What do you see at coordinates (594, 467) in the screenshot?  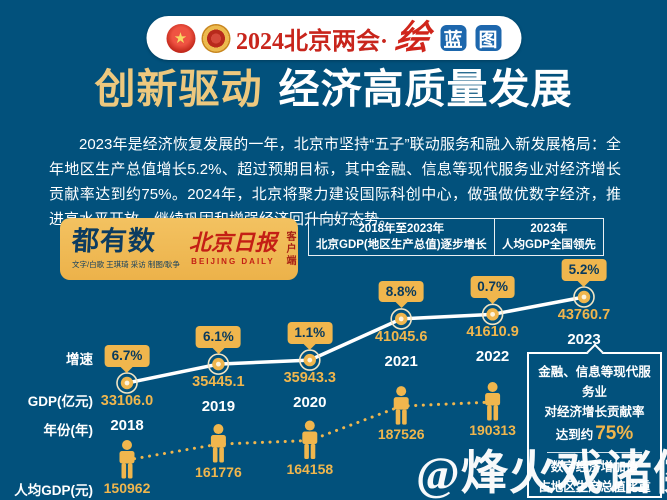 I see `stat-line: 数字经济增加值` at bounding box center [594, 467].